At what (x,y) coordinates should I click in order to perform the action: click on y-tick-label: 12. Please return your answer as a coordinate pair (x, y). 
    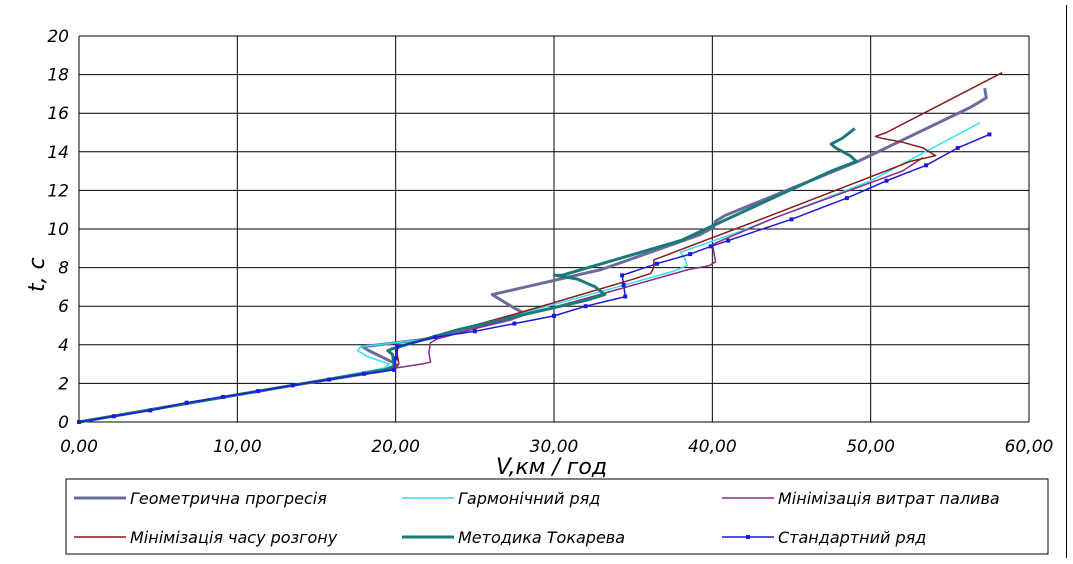
    Looking at the image, I should click on (58, 191).